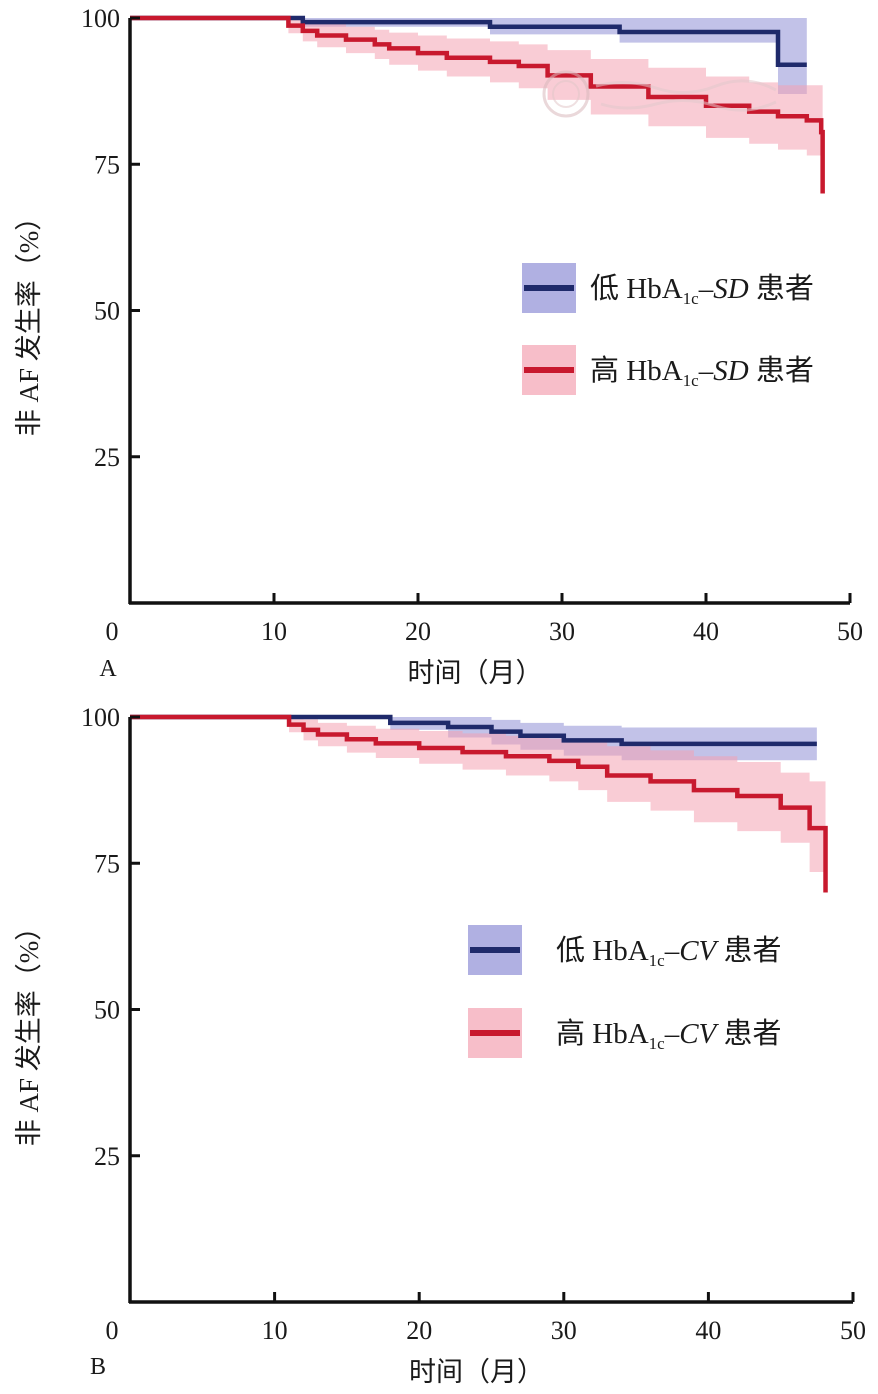 The image size is (878, 1394). What do you see at coordinates (98, 1367) in the screenshot?
I see `panel-label: B` at bounding box center [98, 1367].